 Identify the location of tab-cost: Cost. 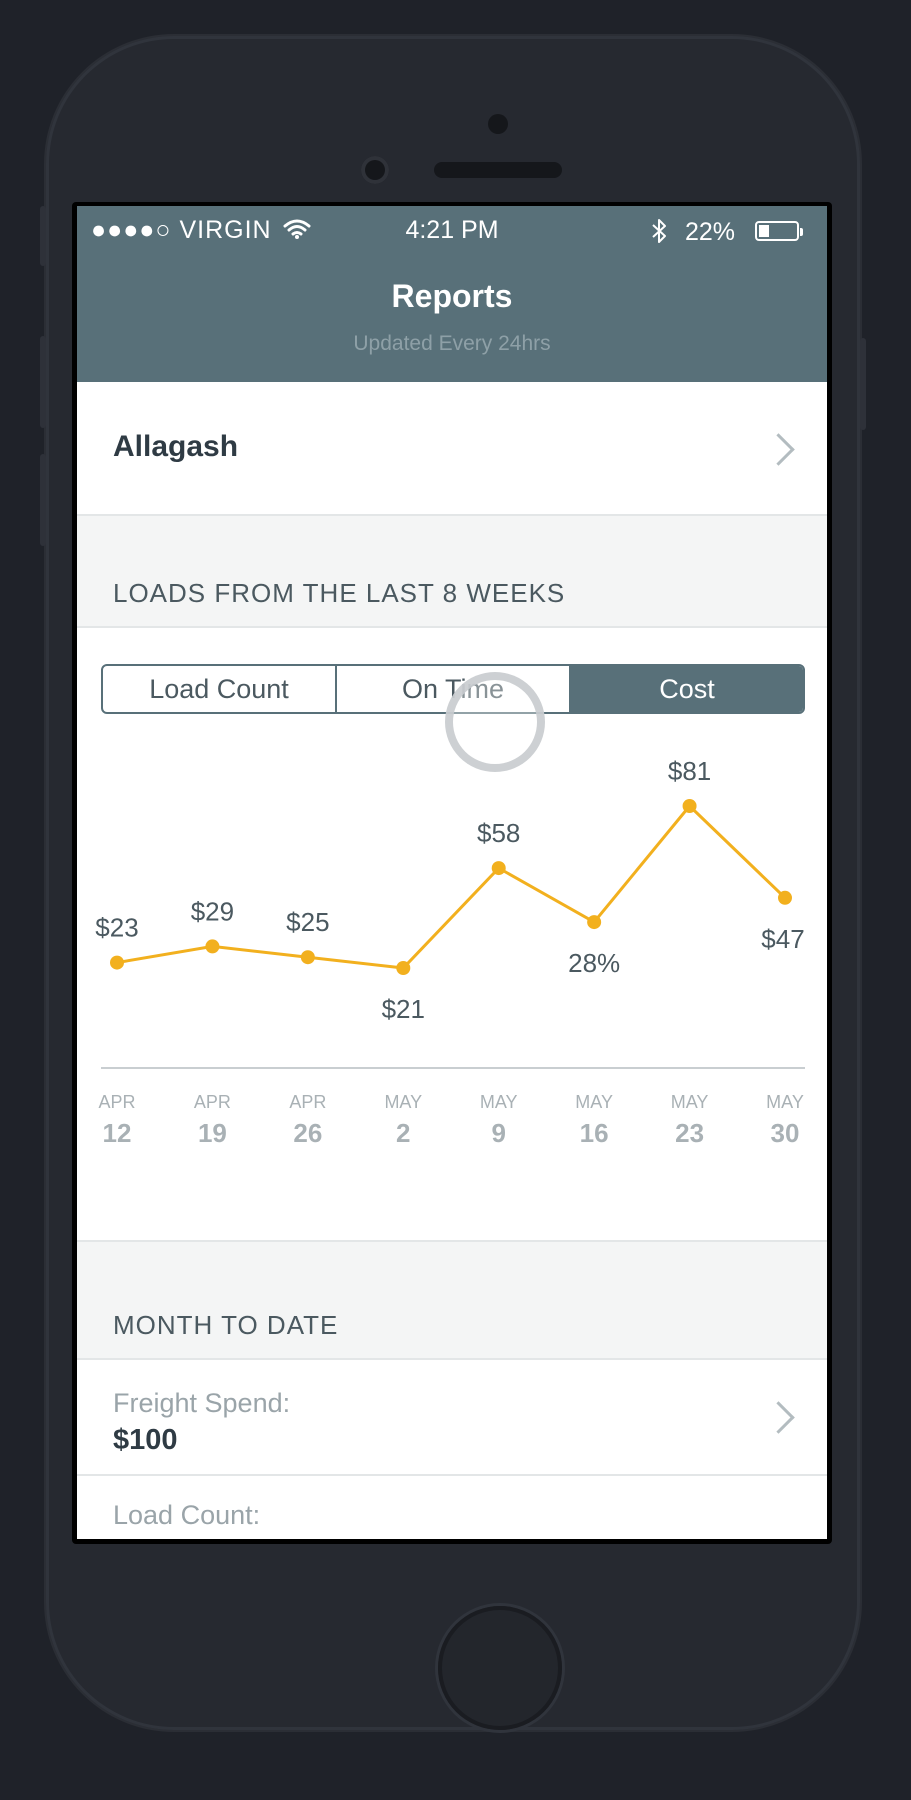
(687, 689).